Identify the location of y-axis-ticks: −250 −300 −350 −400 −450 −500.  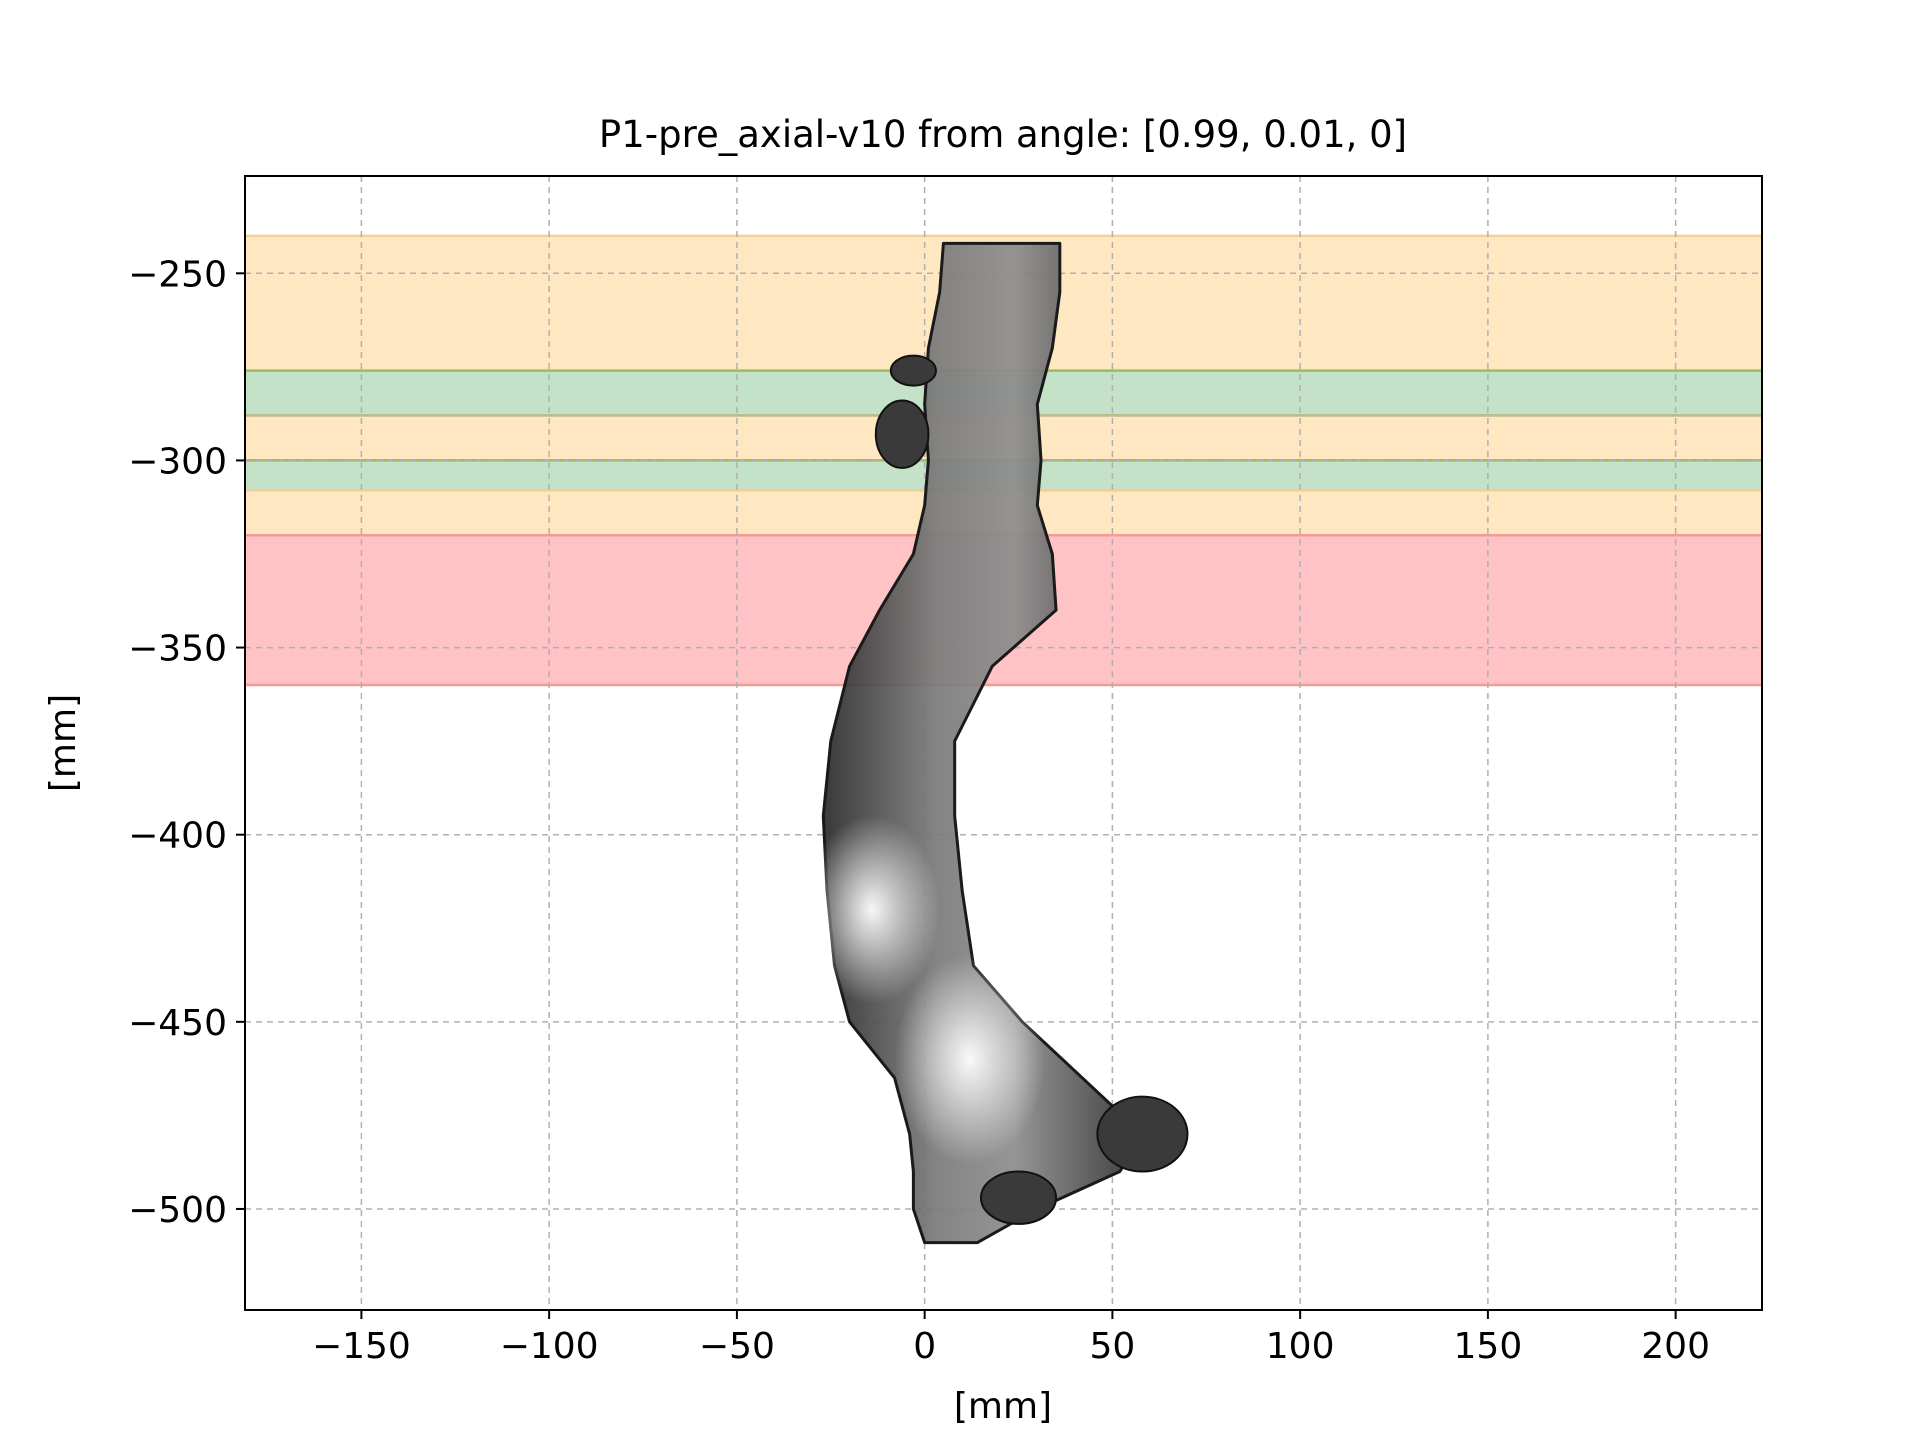
(186, 742).